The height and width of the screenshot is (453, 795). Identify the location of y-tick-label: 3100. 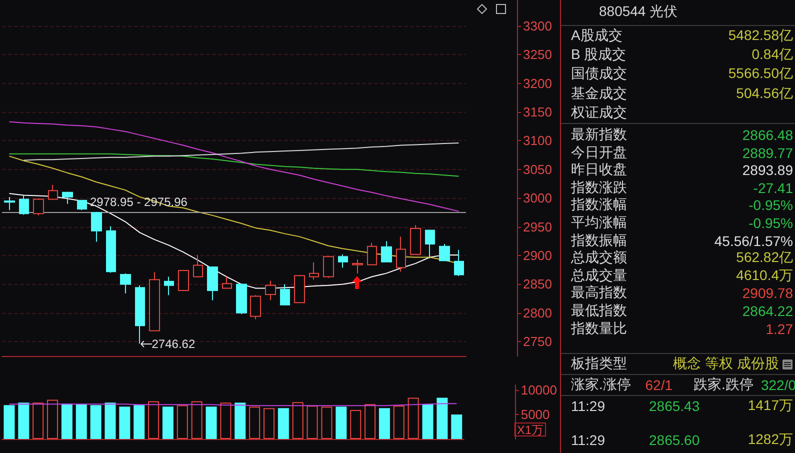
(537, 140).